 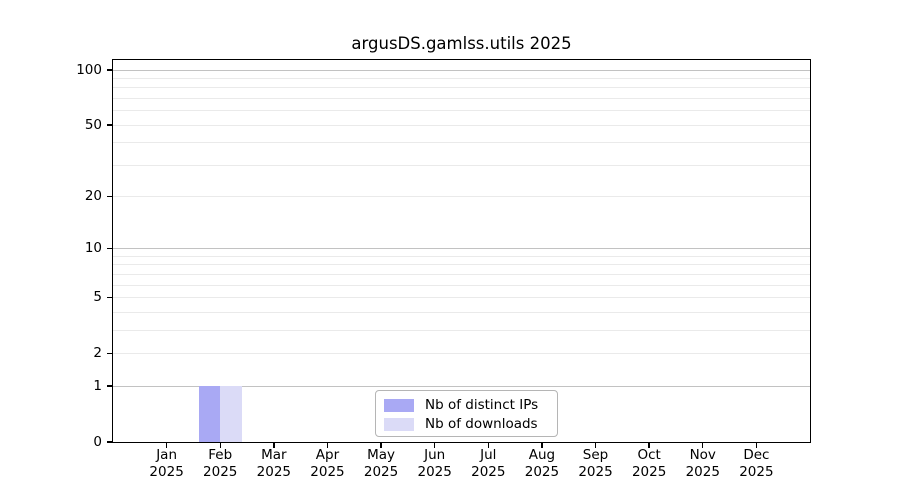 What do you see at coordinates (434, 463) in the screenshot?
I see `x-tick-label: Jun 2025` at bounding box center [434, 463].